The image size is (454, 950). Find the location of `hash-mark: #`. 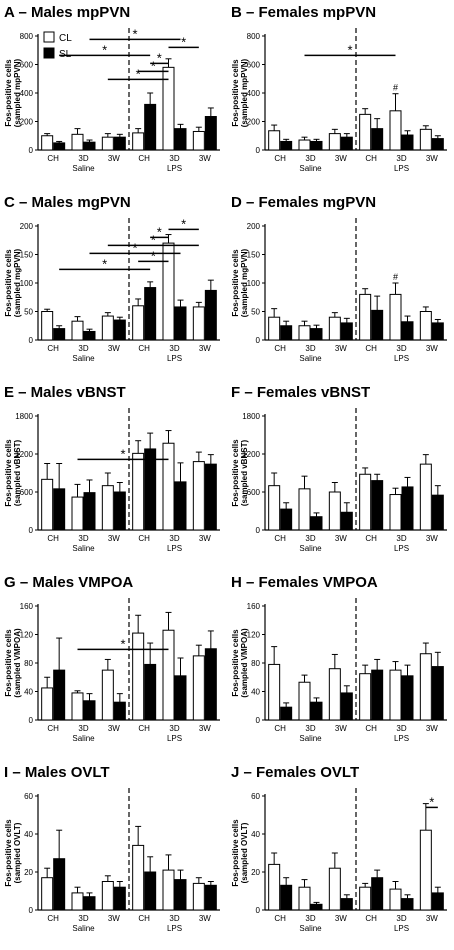

hash-mark: # is located at coordinates (395, 88).